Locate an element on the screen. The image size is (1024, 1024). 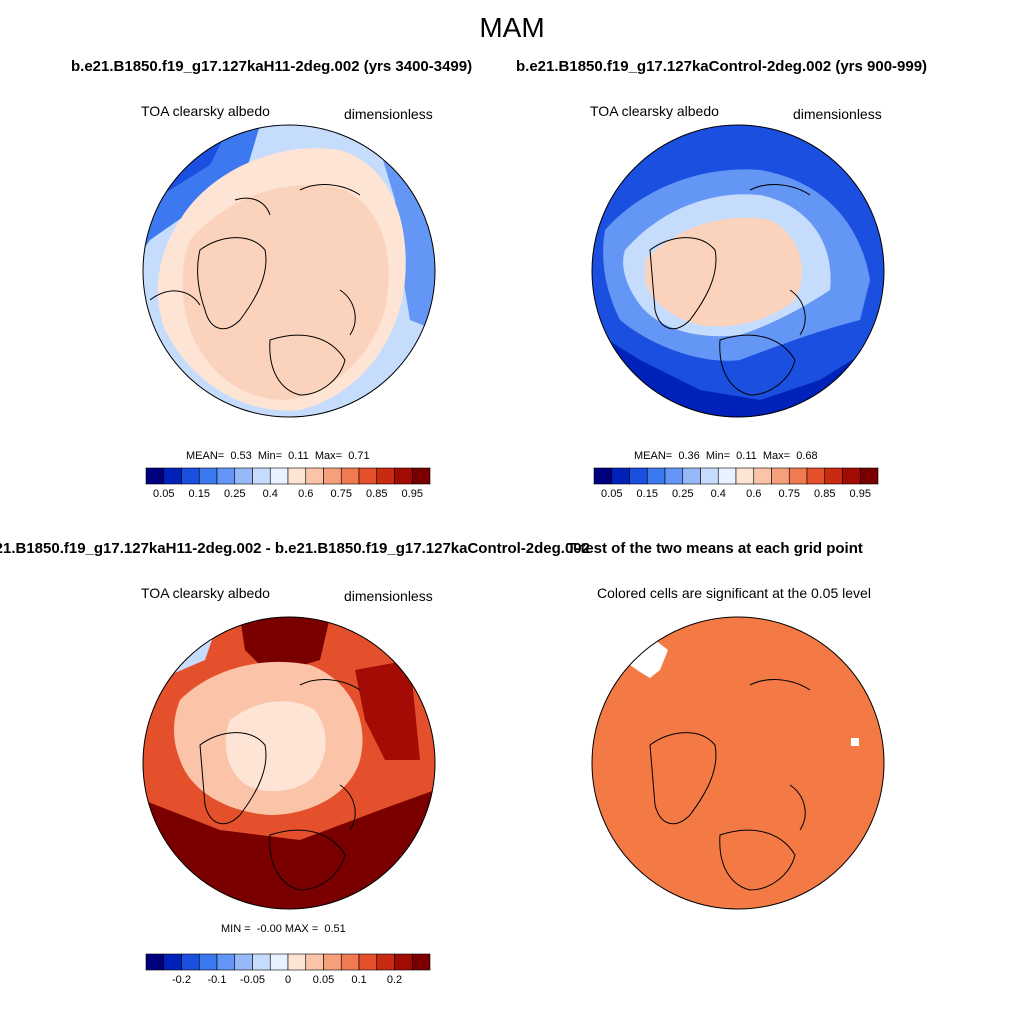
case-units-label: dimensionless is located at coordinates (388, 114).